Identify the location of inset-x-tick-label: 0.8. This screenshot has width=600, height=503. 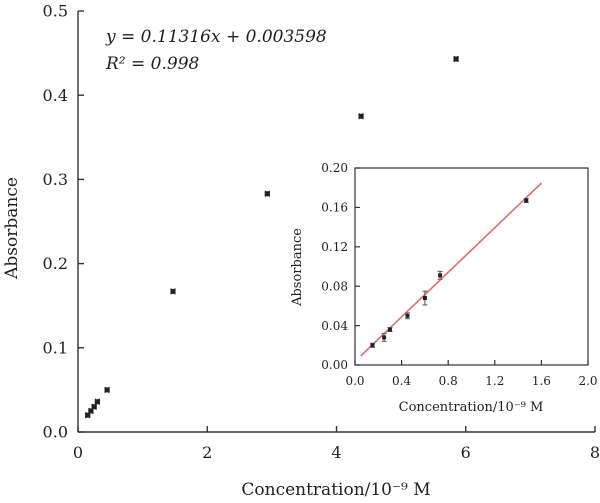
(448, 381).